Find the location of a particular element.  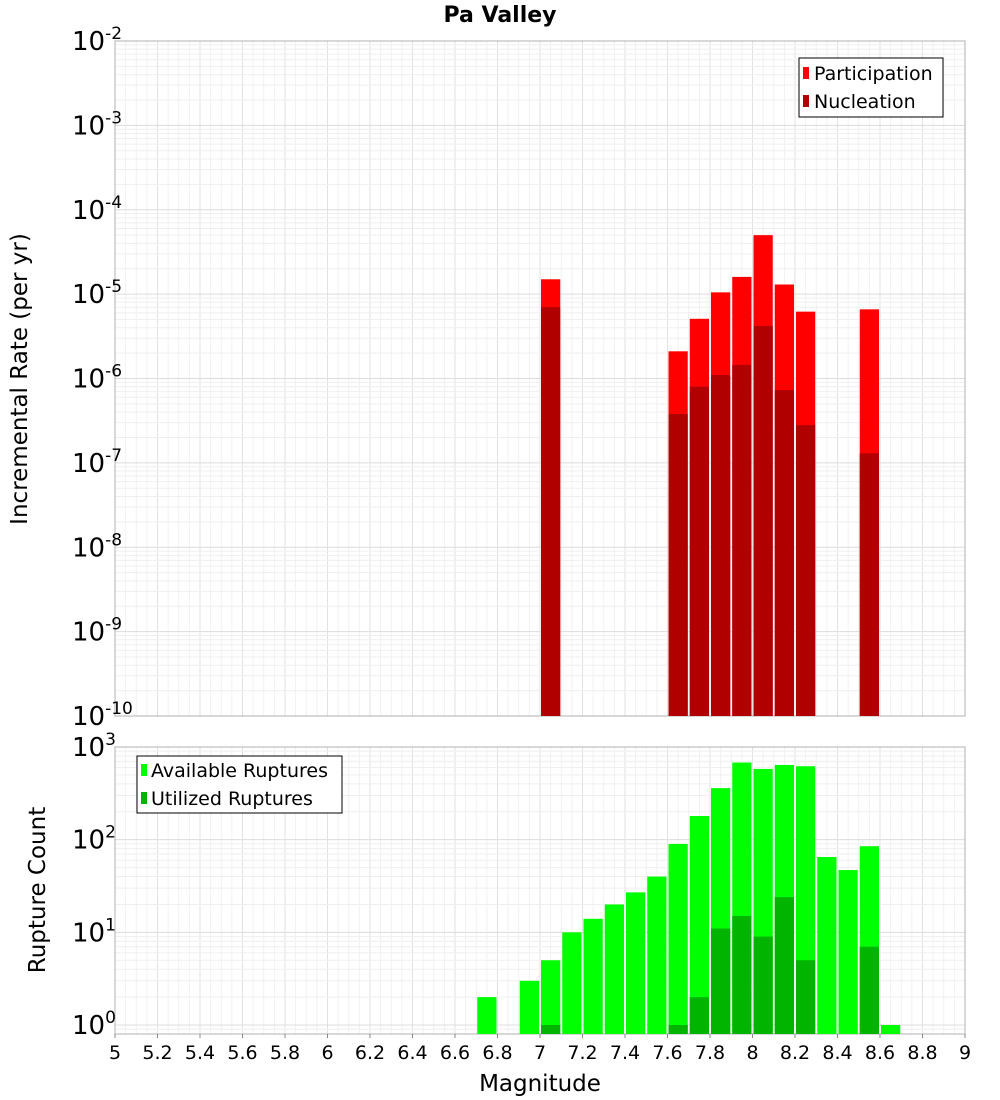

x-tick-label: 6.8 is located at coordinates (497, 1053).